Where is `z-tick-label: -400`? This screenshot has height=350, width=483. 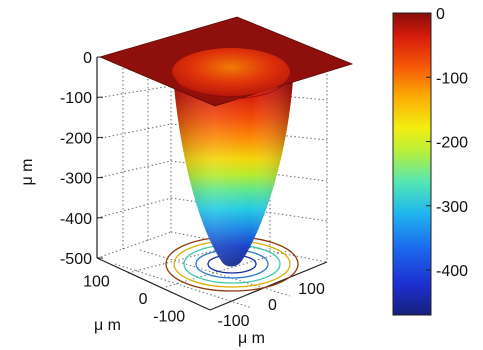 z-tick-label: -400 is located at coordinates (76, 219).